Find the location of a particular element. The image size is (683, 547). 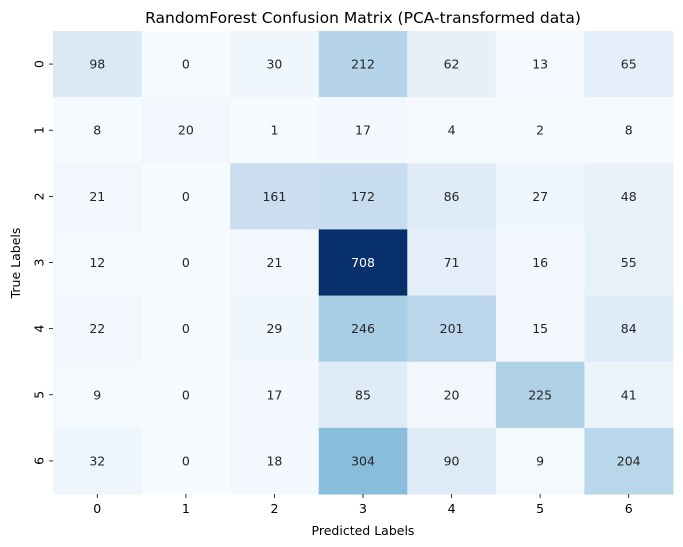

cell-value-3-6: 55 is located at coordinates (629, 262).